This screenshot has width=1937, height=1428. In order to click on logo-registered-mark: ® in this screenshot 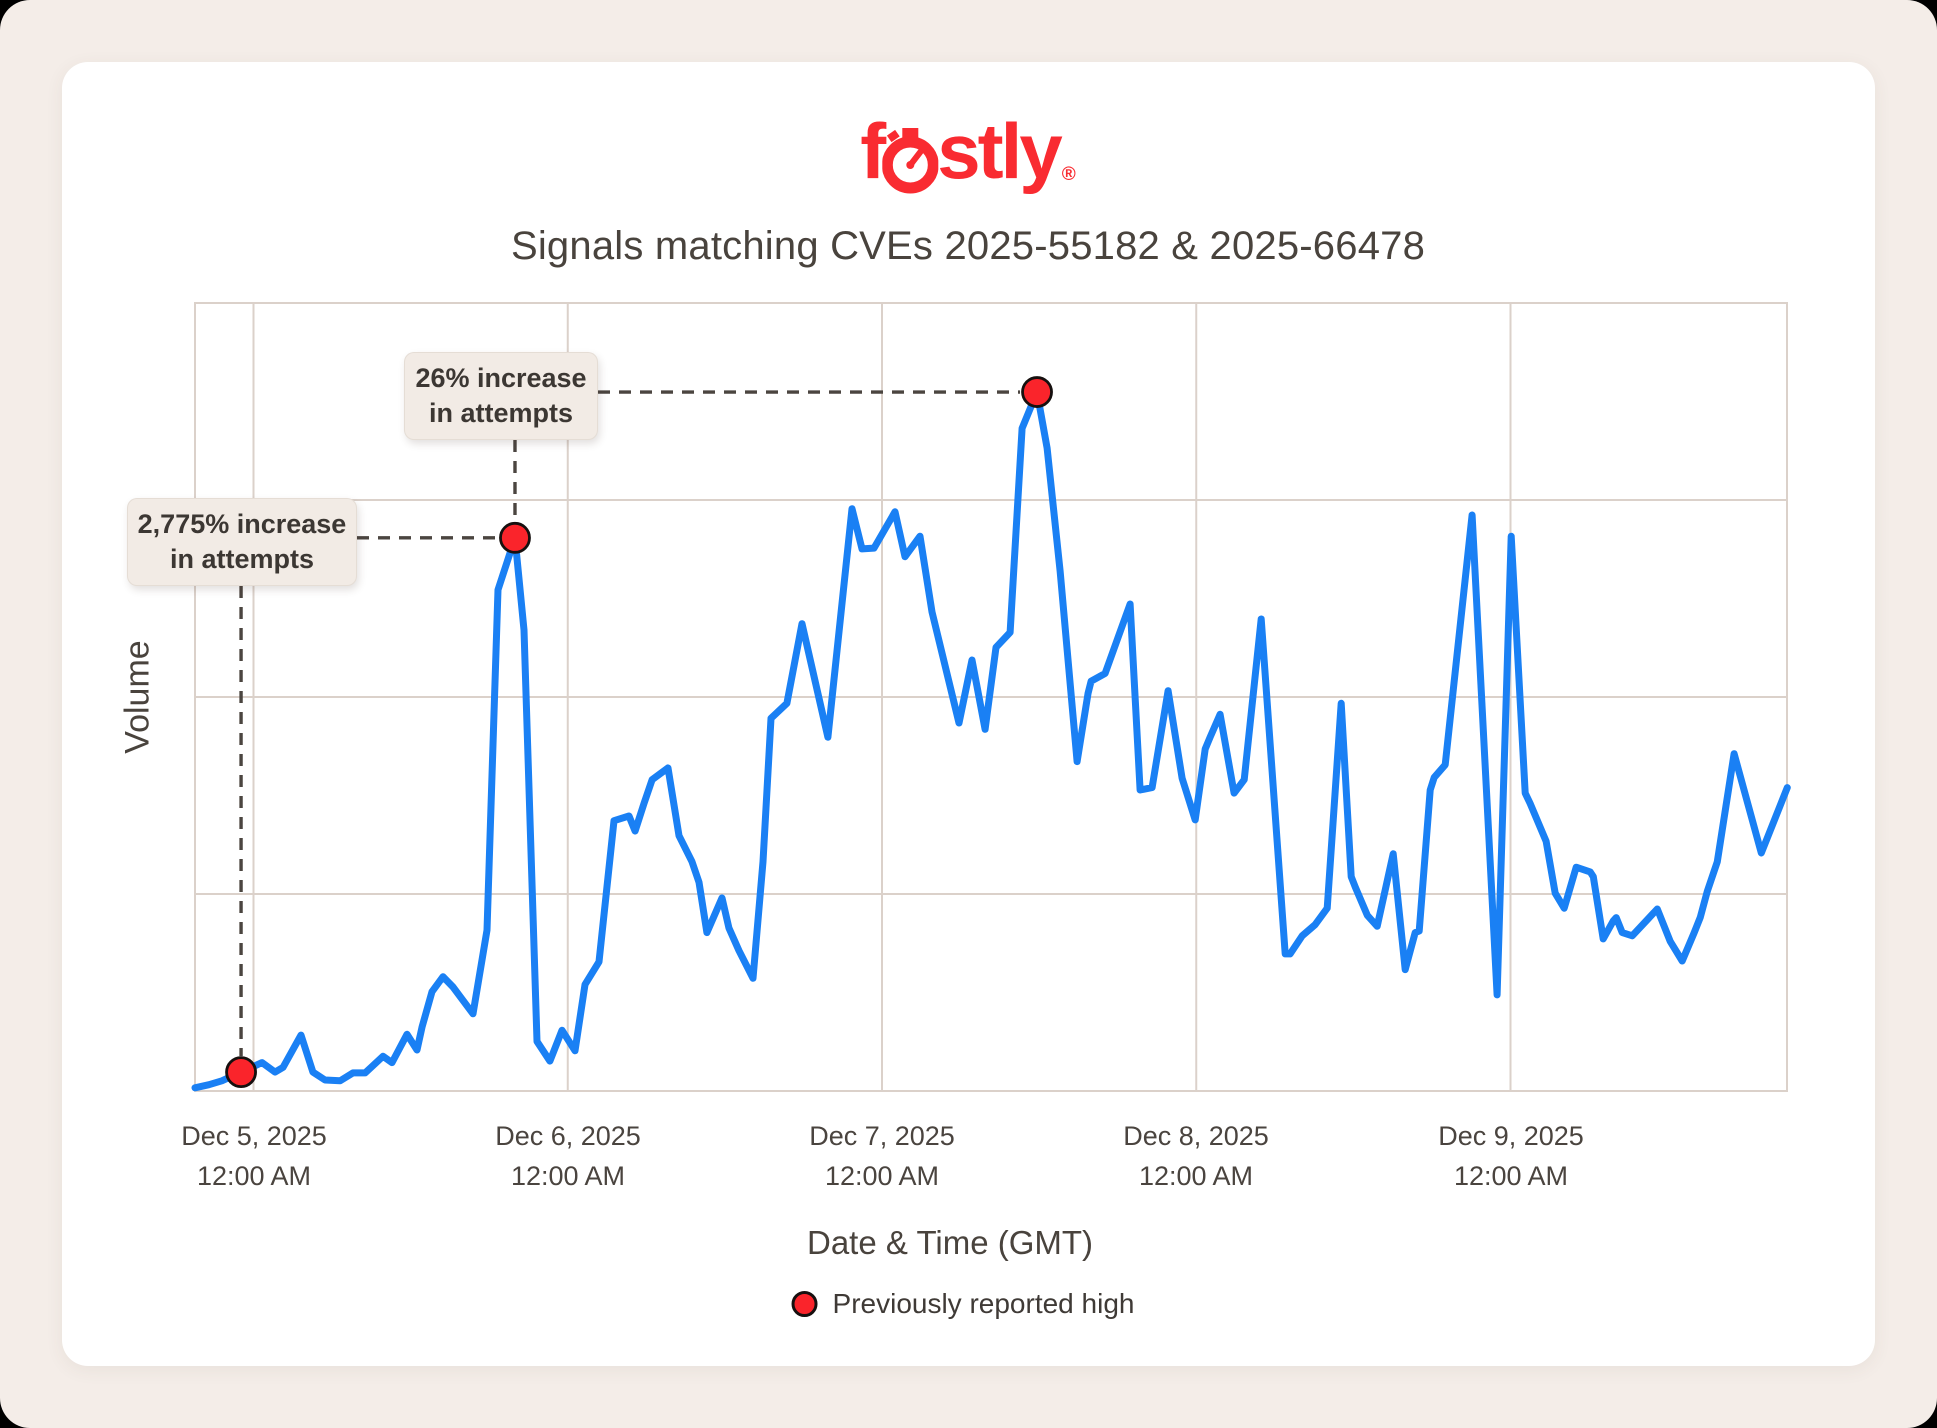, I will do `click(1068, 174)`.